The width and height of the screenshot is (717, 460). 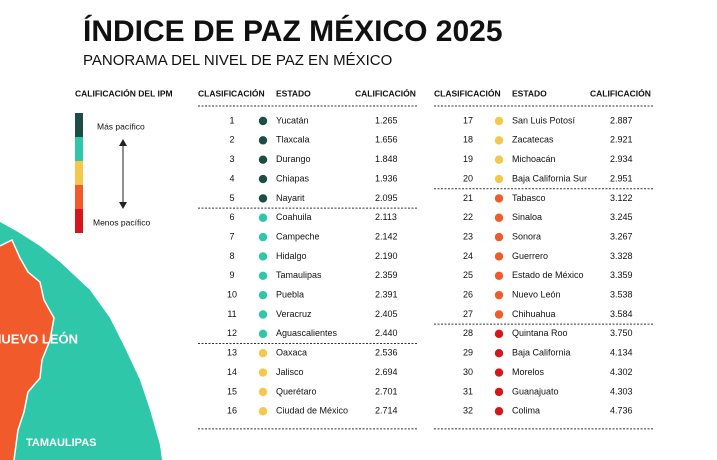 I want to click on state: Guerrero, so click(x=530, y=256).